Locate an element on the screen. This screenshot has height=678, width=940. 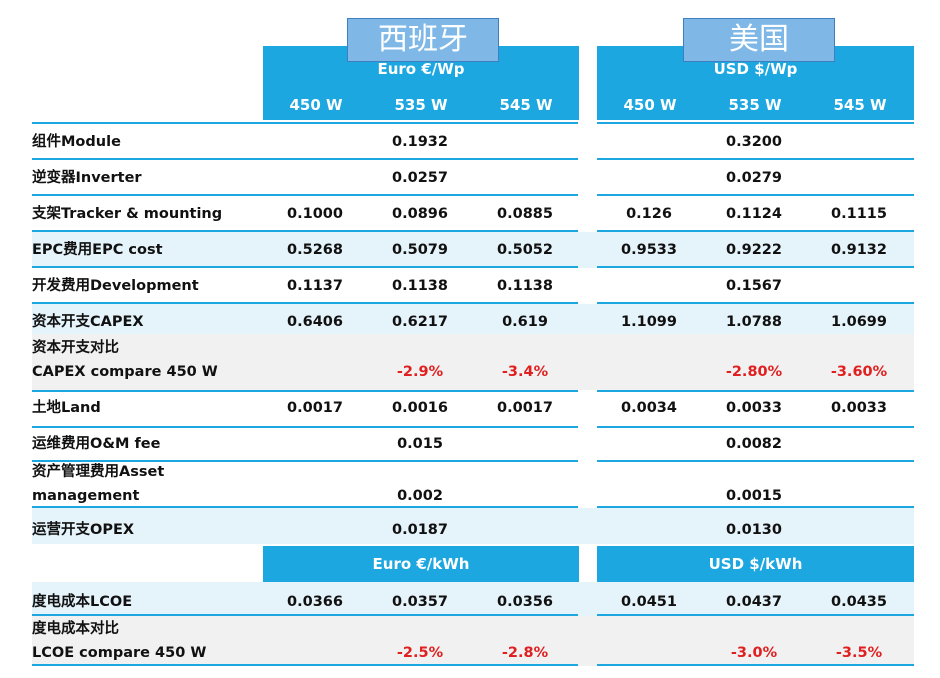
usa-545-cell: 1.0699 is located at coordinates (859, 322).